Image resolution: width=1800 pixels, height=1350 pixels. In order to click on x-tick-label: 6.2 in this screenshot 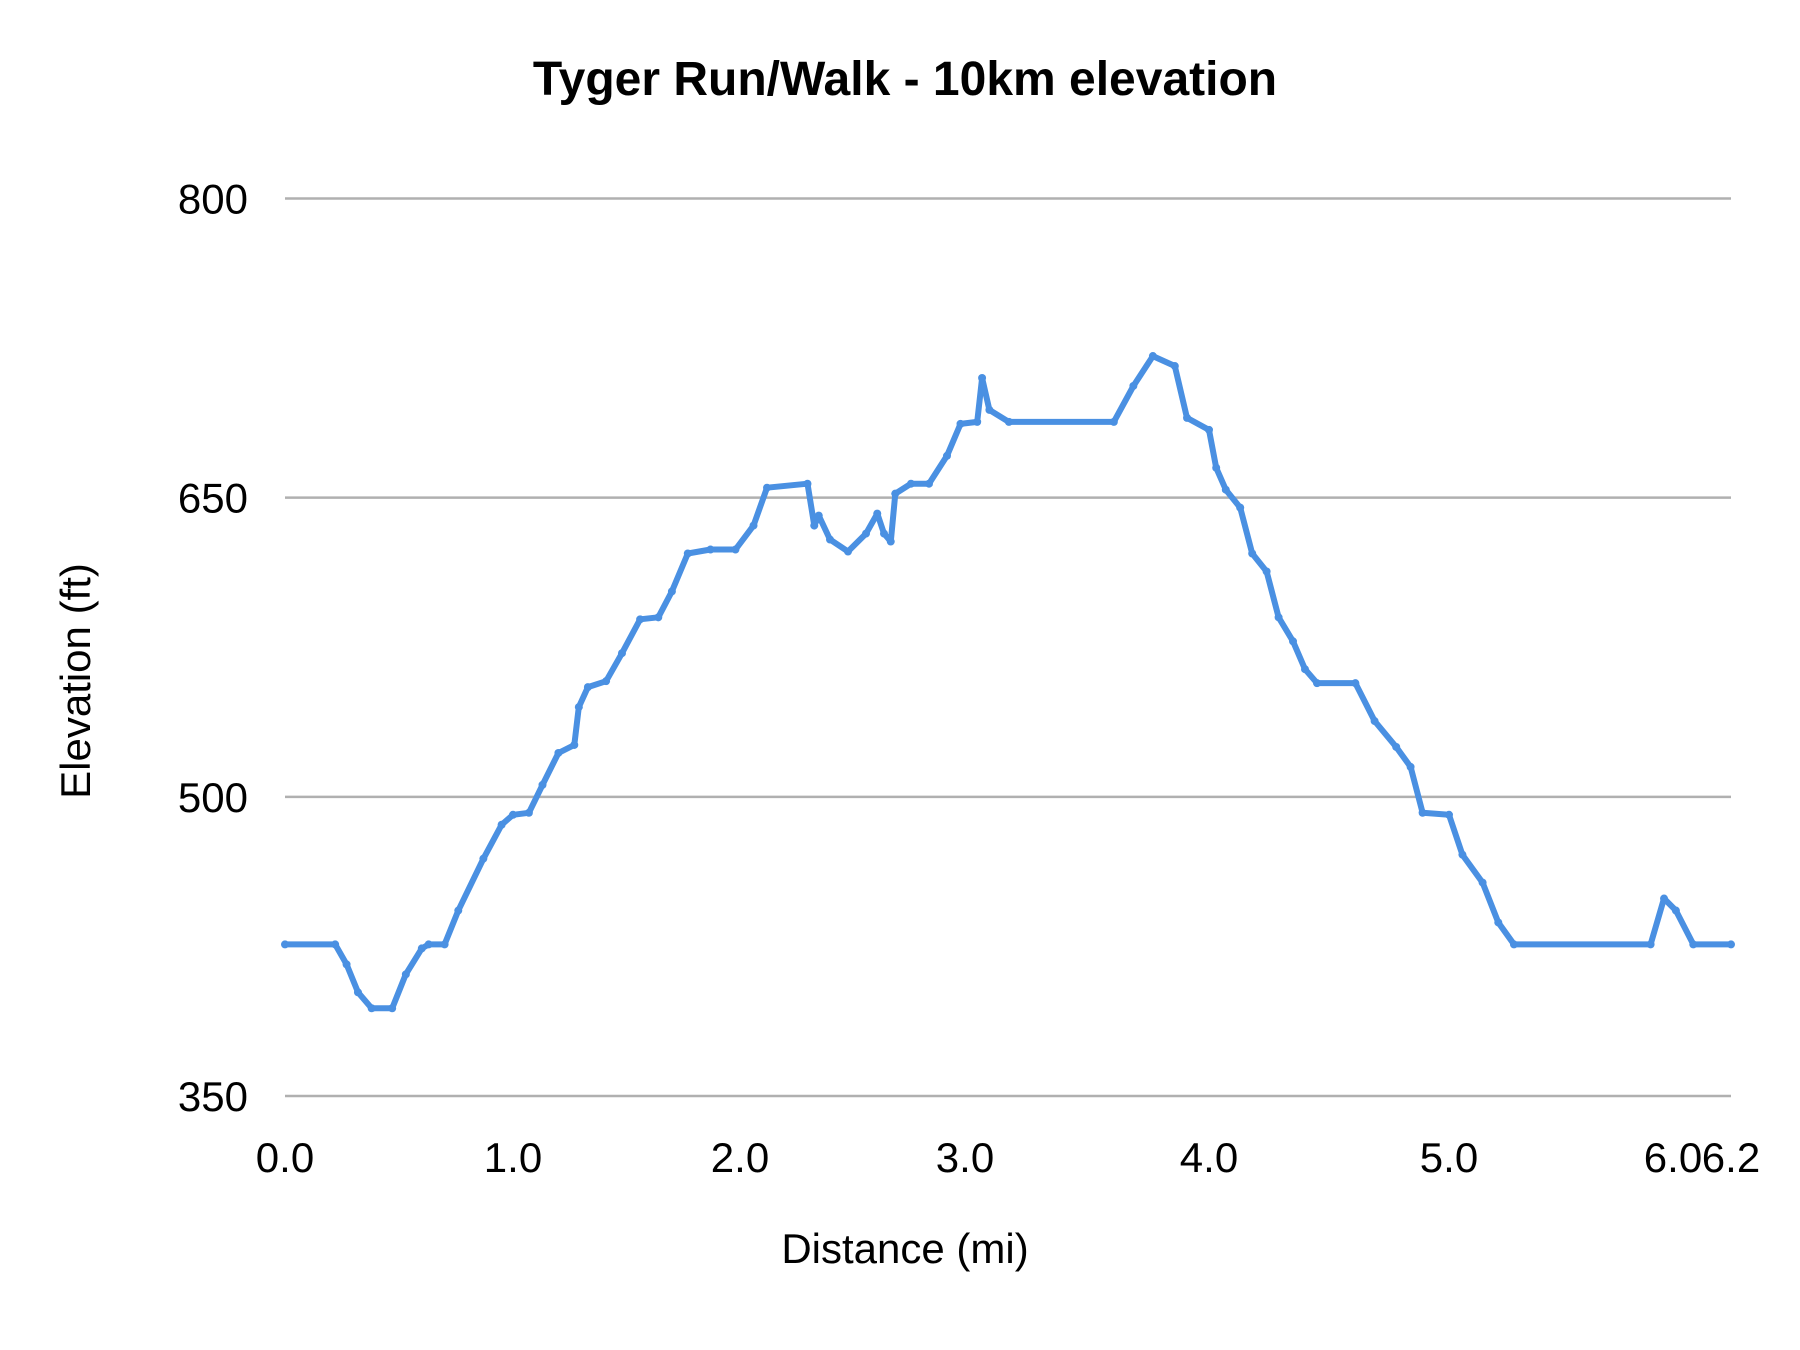, I will do `click(1731, 1157)`.